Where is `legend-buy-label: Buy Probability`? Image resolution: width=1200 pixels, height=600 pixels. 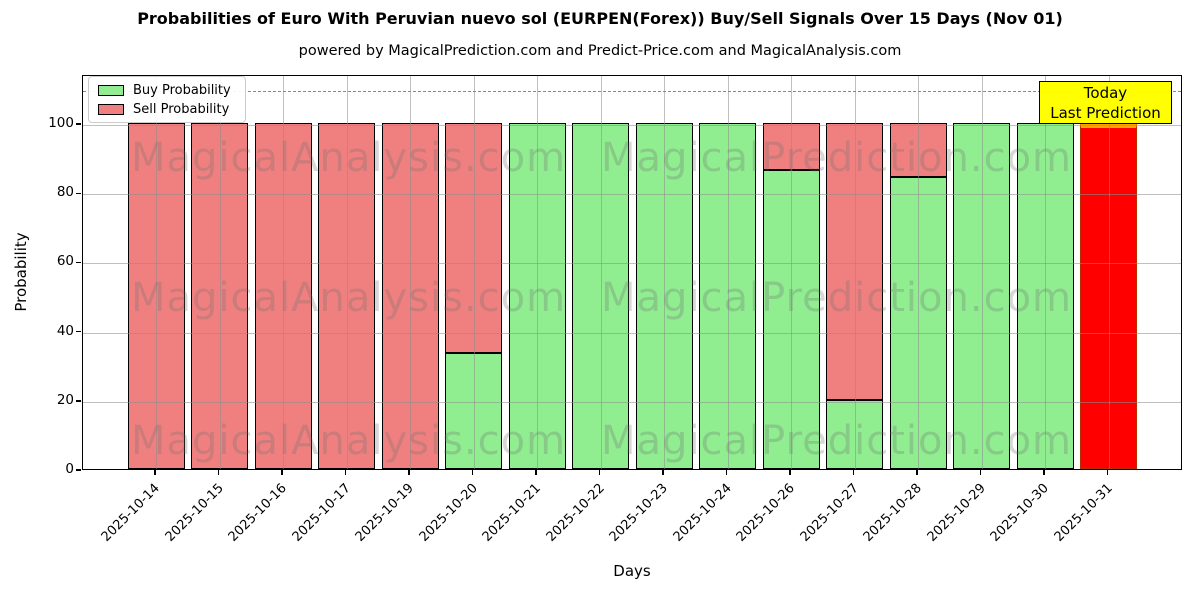 legend-buy-label: Buy Probability is located at coordinates (182, 90).